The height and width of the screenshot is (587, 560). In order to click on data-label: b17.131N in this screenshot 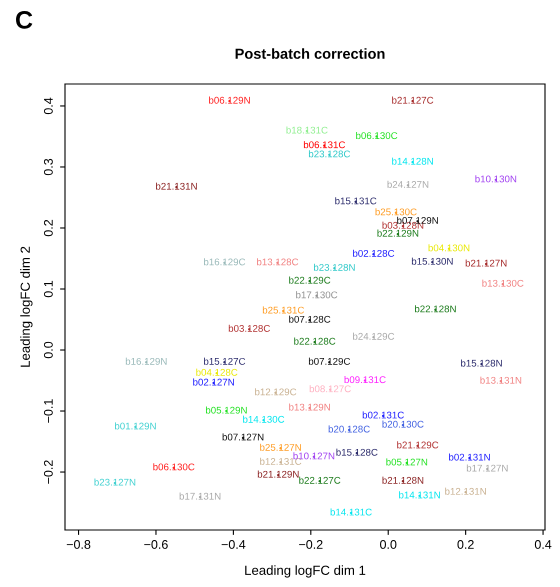, I will do `click(200, 496)`.